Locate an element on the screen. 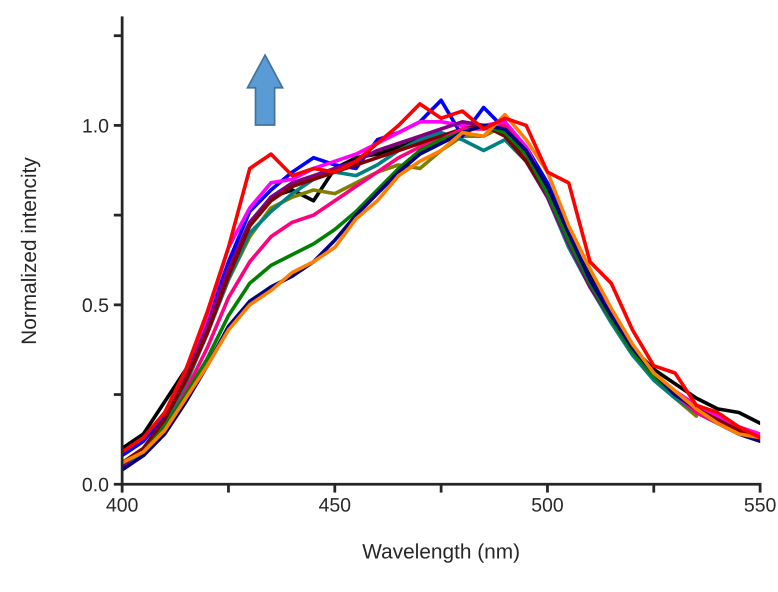  x-tick-label: 550 is located at coordinates (760, 505).